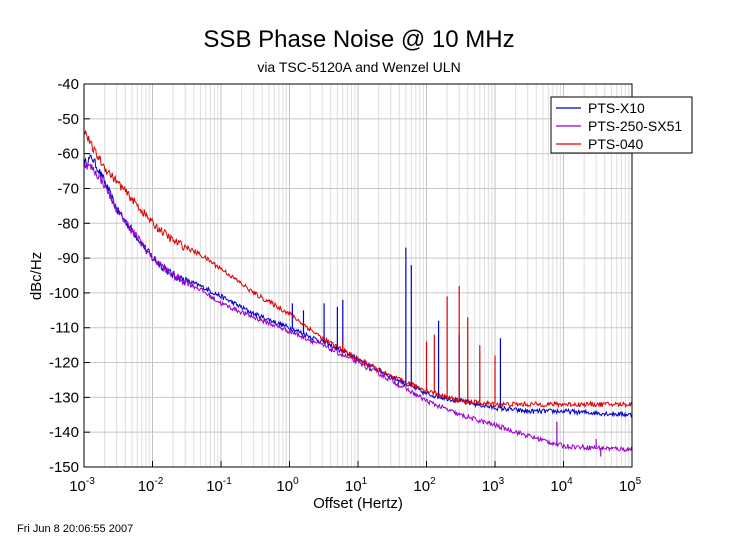 The height and width of the screenshot is (550, 750). Describe the element at coordinates (561, 485) in the screenshot. I see `x-tick-label: 10⁴` at that location.